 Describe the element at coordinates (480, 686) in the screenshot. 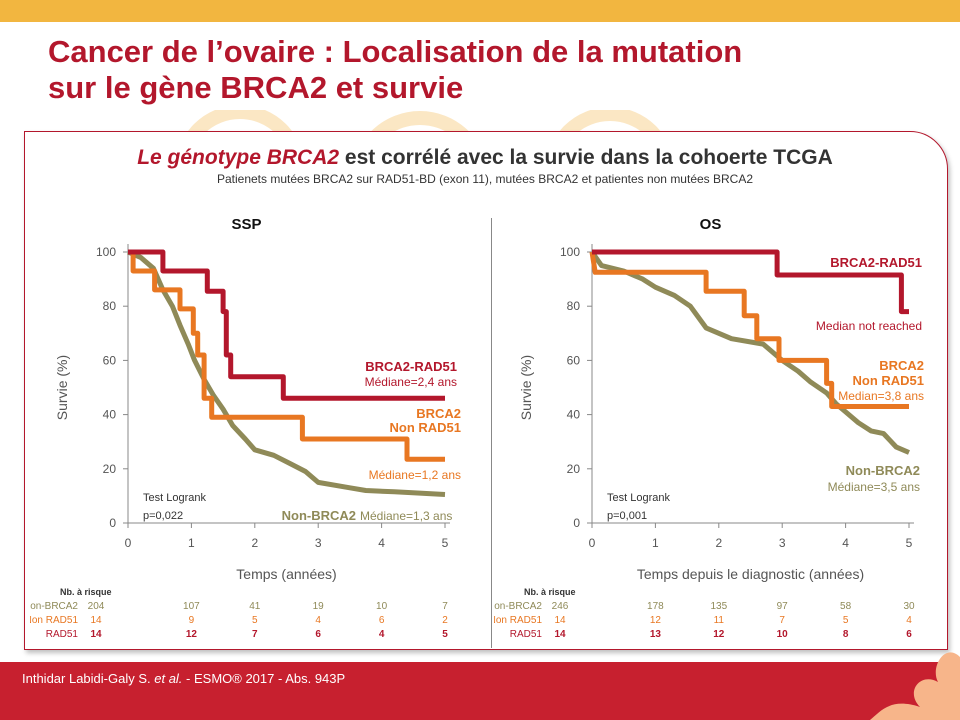

I see `footer-bar` at that location.